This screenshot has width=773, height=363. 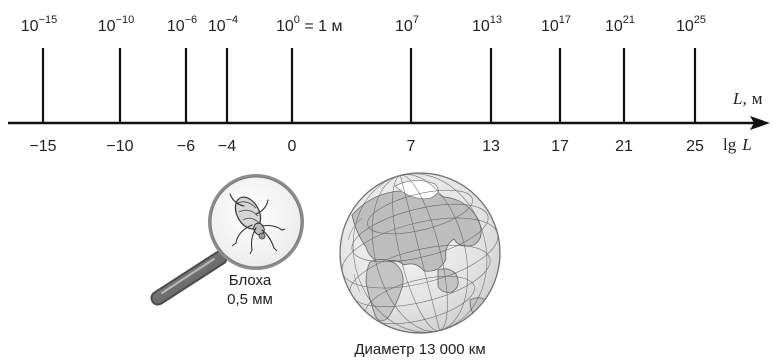 I want to click on flea-icon, so click(x=257, y=224).